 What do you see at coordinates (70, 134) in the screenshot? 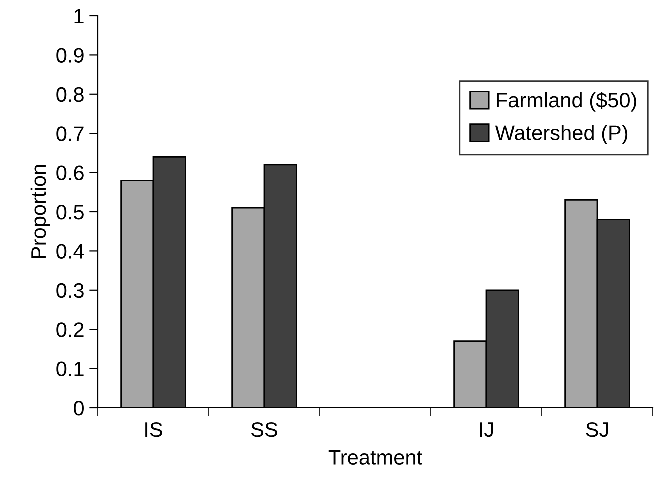
I see `y-tick-label: 0.7` at bounding box center [70, 134].